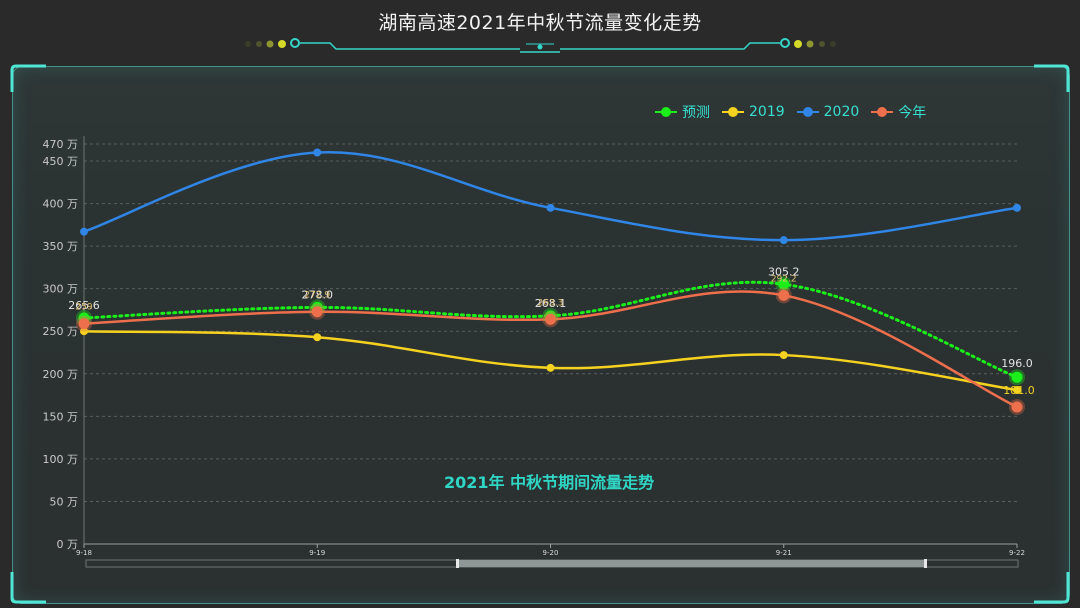  What do you see at coordinates (61, 144) in the screenshot?
I see `y-tick-label: 470 万` at bounding box center [61, 144].